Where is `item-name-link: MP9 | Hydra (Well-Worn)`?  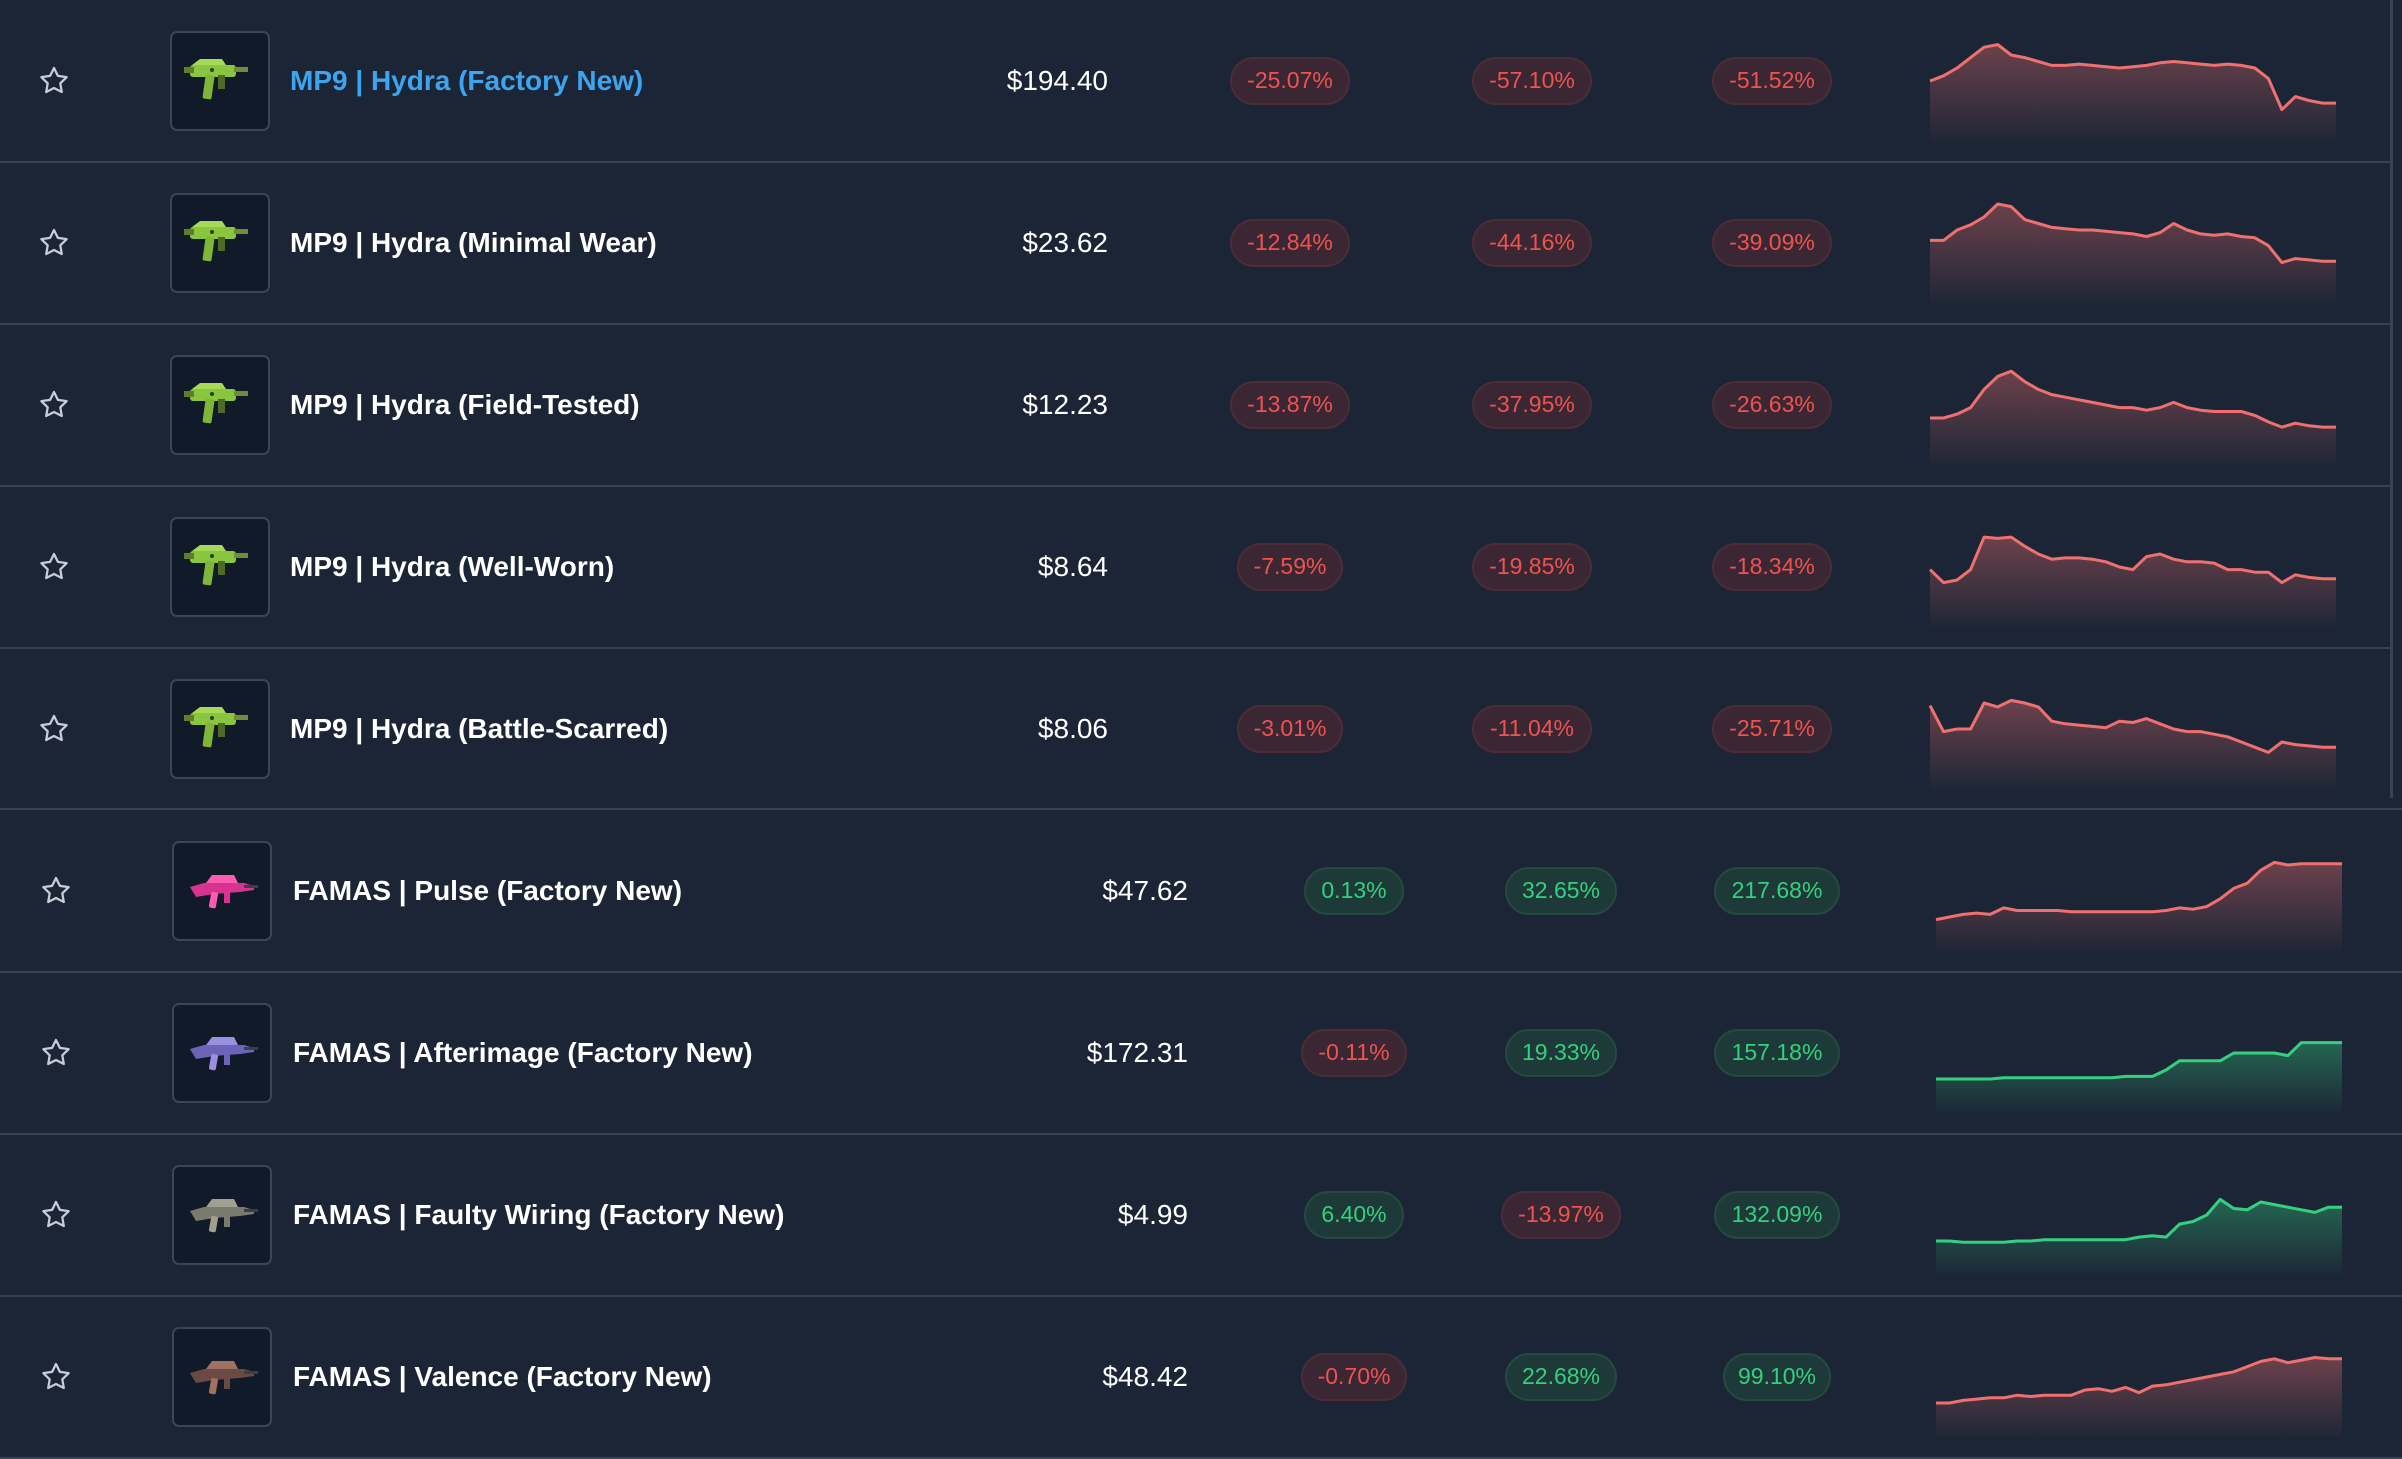
item-name-link: MP9 | Hydra (Well-Worn) is located at coordinates (452, 566).